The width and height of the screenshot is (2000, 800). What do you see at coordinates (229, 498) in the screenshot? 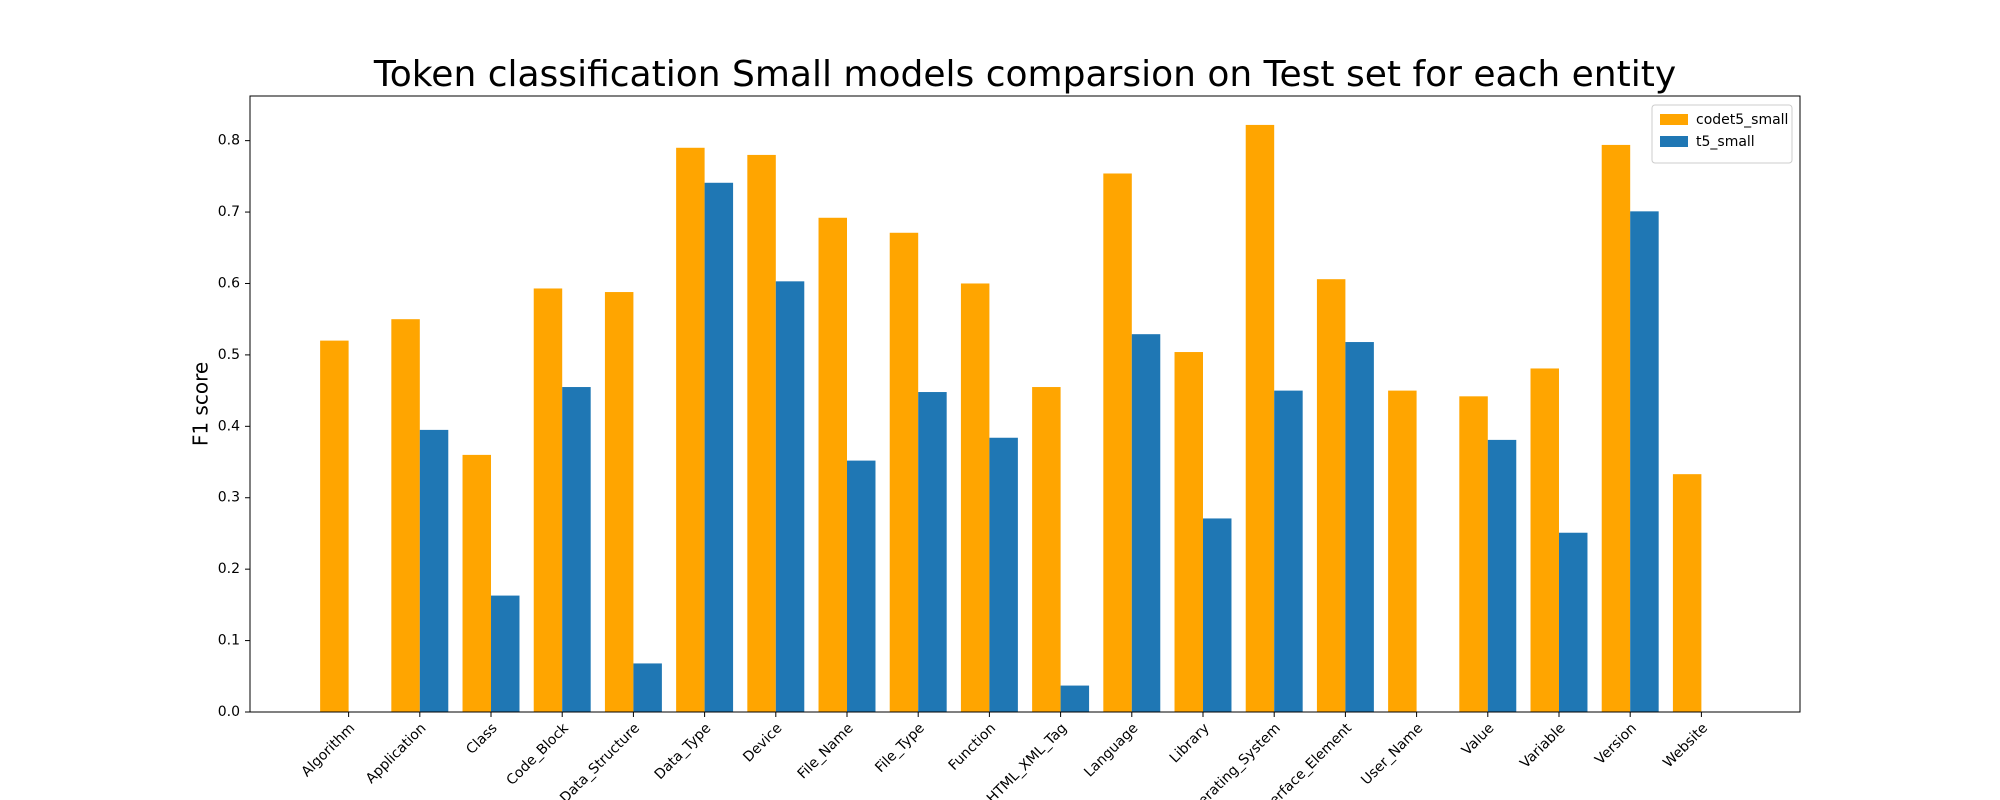
I see `y-tick-label: 0.3` at bounding box center [229, 498].